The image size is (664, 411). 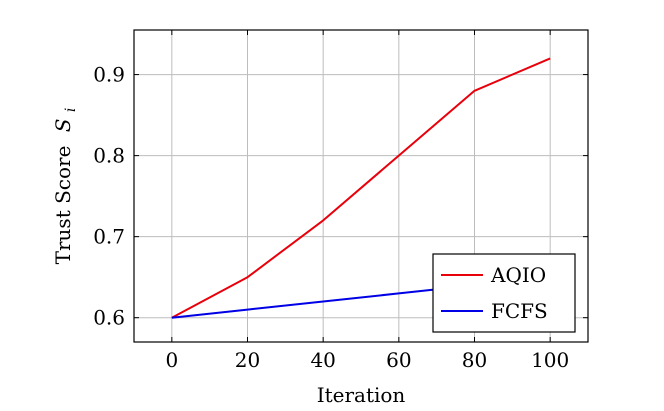 I want to click on x-tick-label: 20, so click(x=247, y=360).